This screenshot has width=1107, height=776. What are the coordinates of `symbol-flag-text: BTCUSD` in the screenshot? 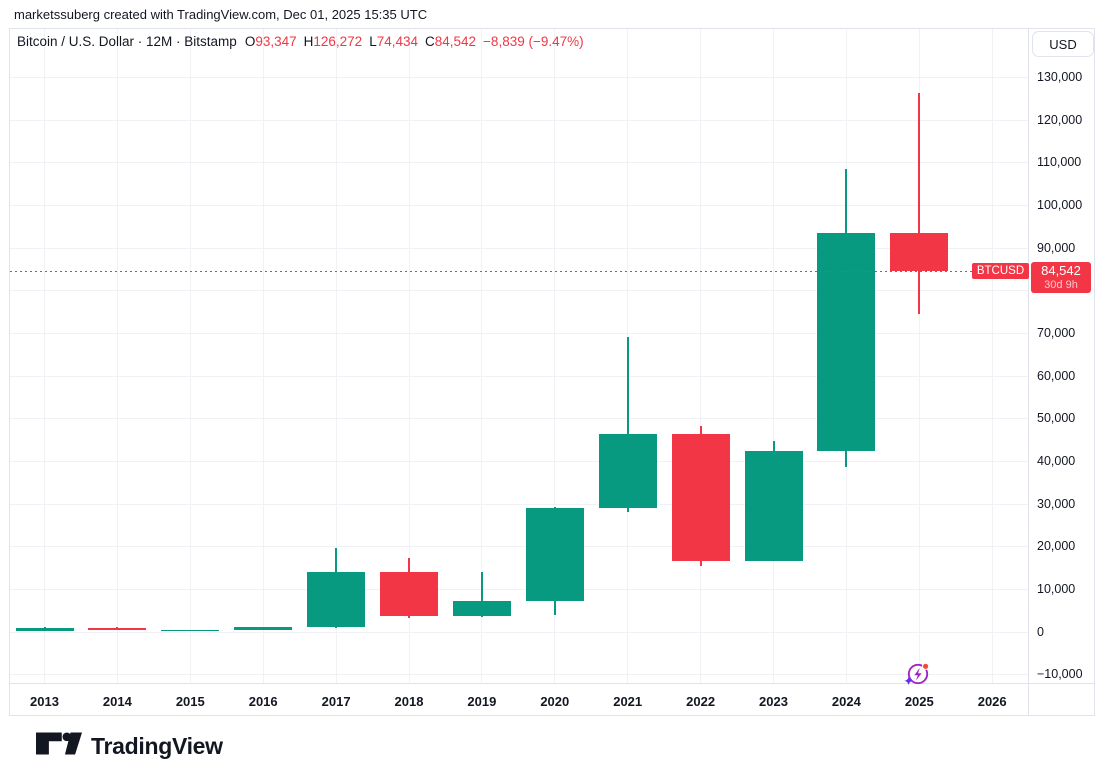 It's located at (1000, 271).